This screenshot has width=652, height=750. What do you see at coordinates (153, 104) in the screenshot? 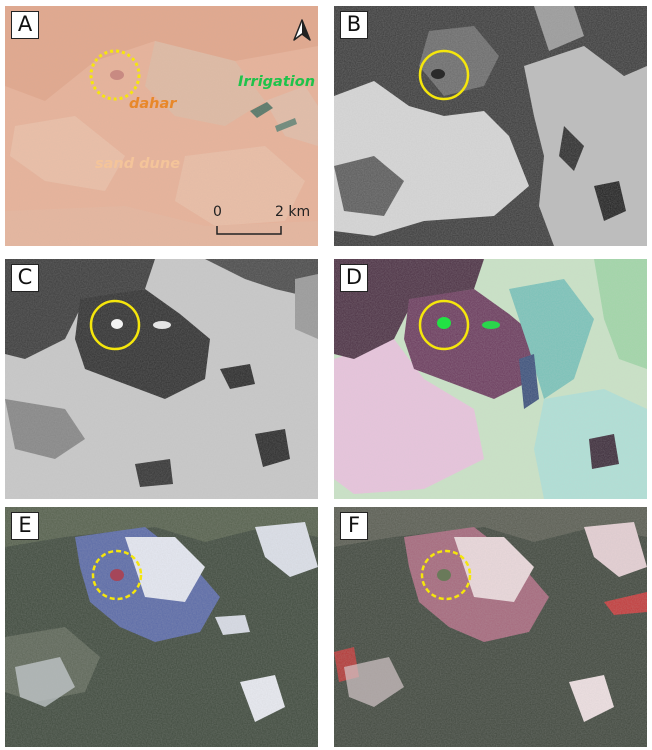
I see `dahar-label: dahar` at bounding box center [153, 104].